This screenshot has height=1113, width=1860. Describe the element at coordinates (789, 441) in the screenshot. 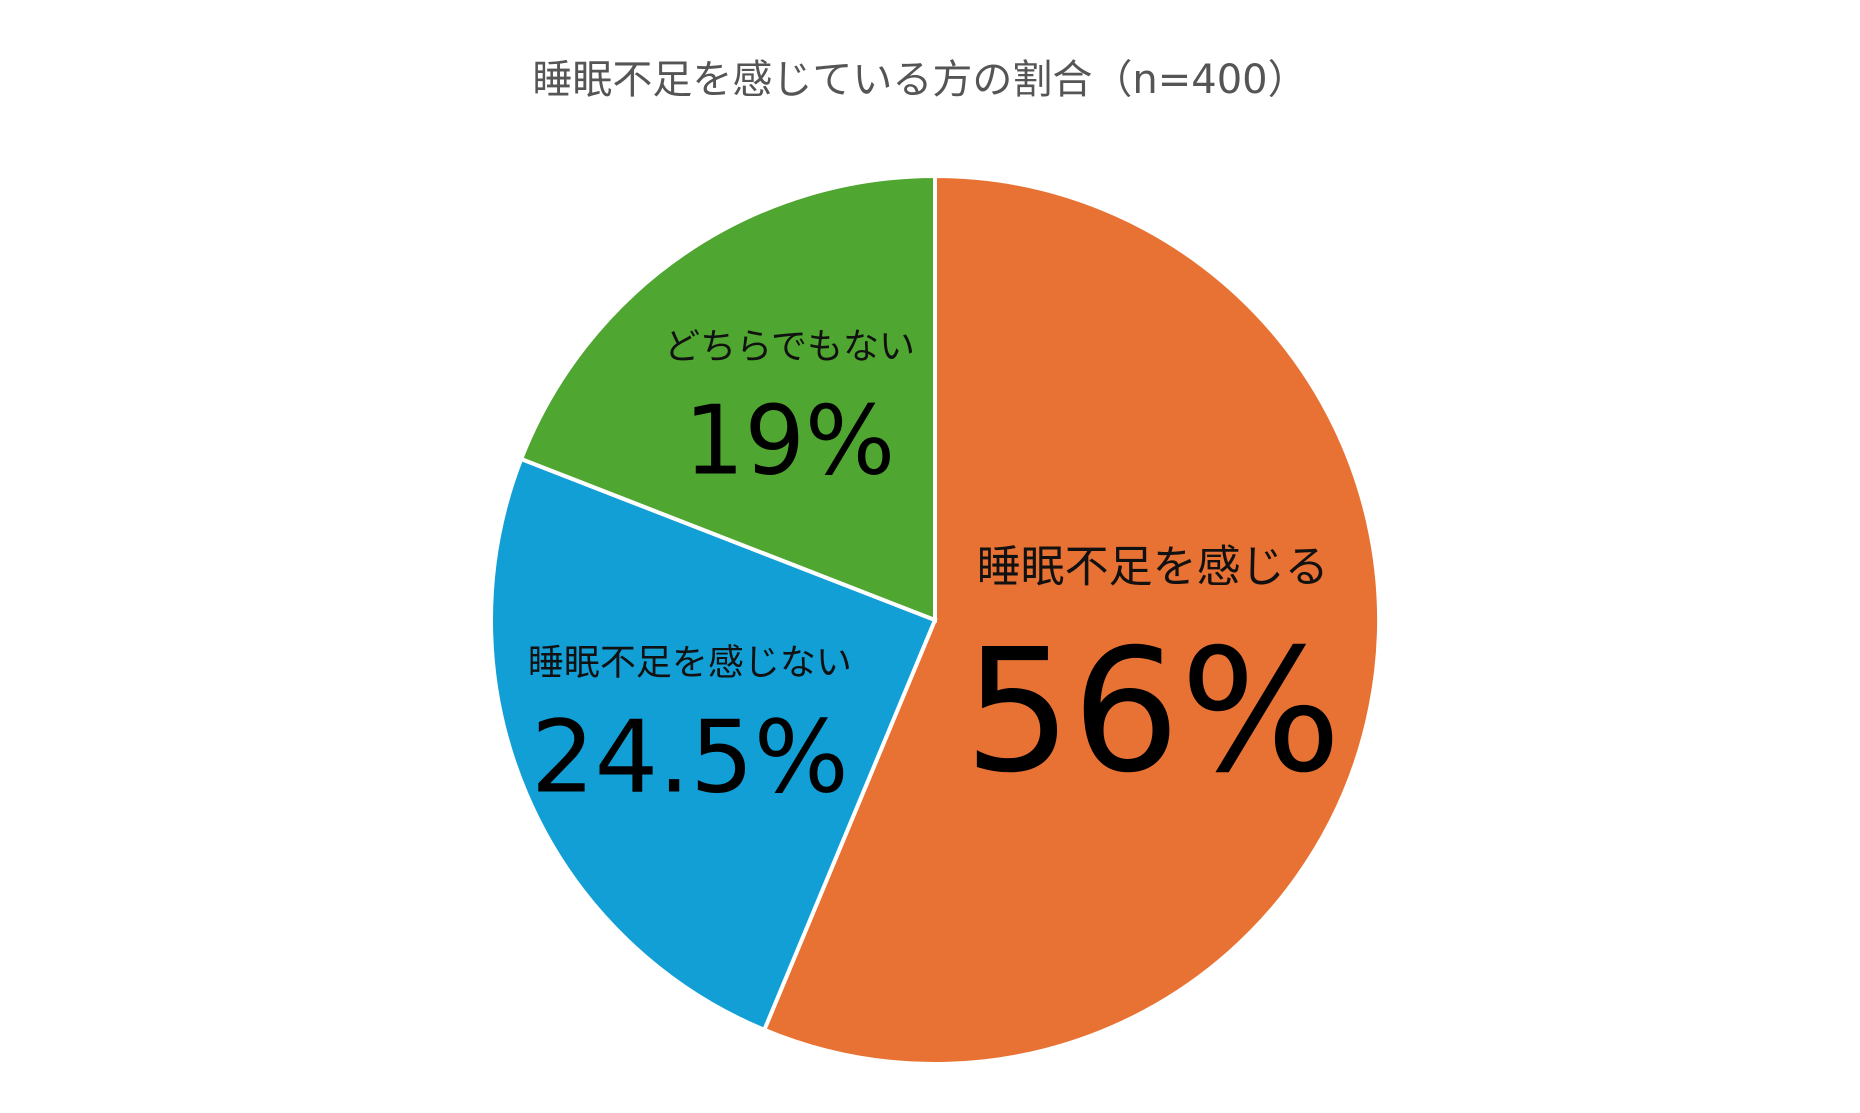

I see `value-label: 19%` at that location.